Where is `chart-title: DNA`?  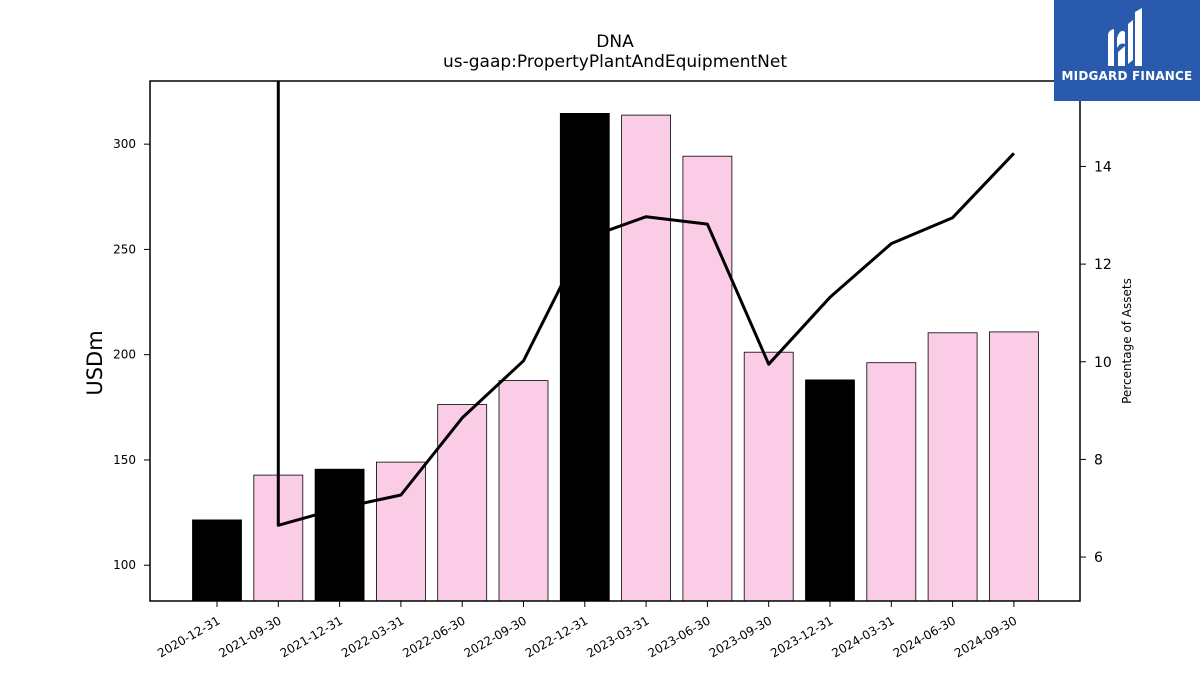
chart-title: DNA is located at coordinates (615, 42).